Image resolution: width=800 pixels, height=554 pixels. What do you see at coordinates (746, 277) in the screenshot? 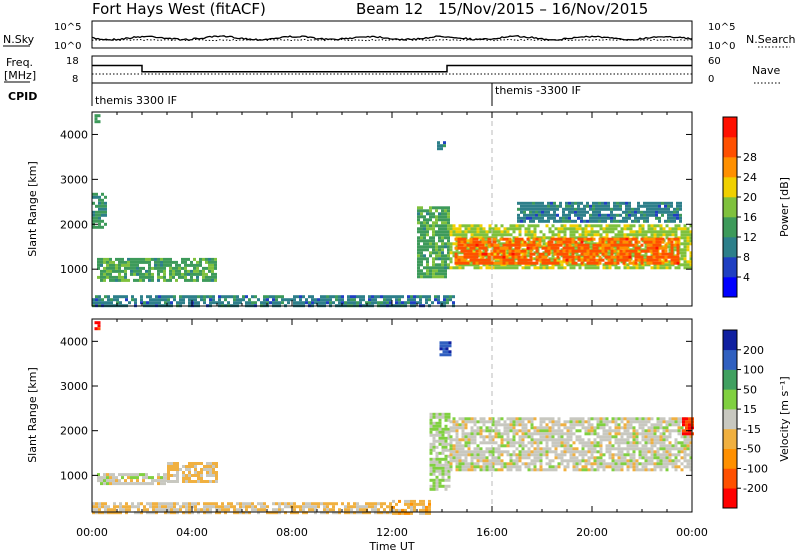
I see `power-colorbar-tick-label: 4` at bounding box center [746, 277].